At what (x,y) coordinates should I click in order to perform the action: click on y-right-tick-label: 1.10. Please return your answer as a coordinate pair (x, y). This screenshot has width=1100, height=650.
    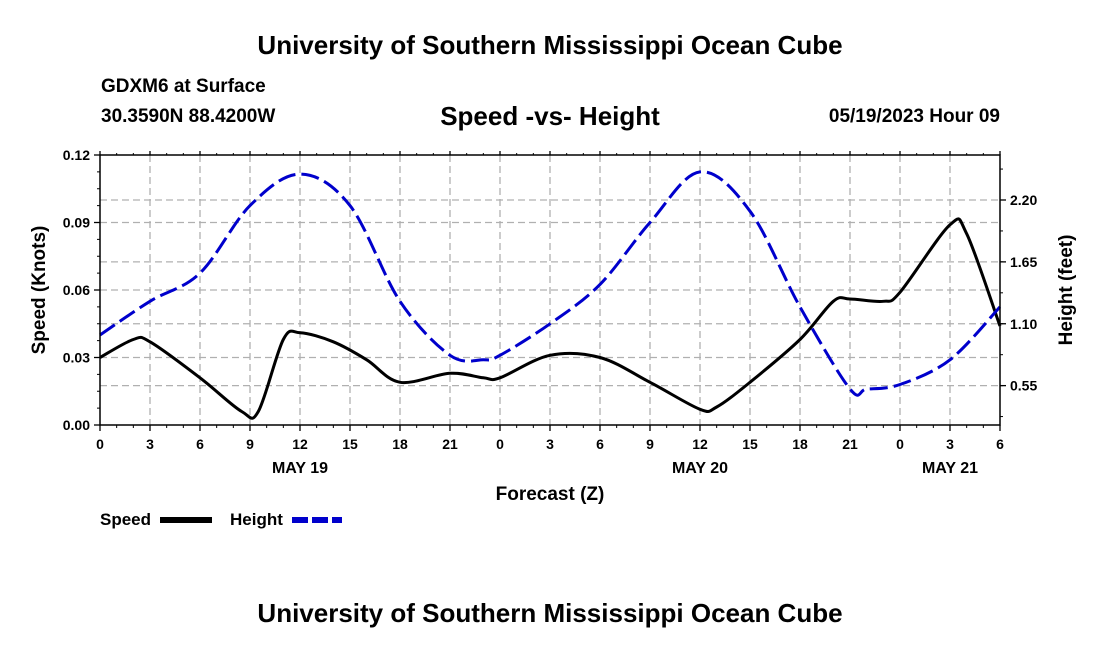
    Looking at the image, I should click on (1023, 324).